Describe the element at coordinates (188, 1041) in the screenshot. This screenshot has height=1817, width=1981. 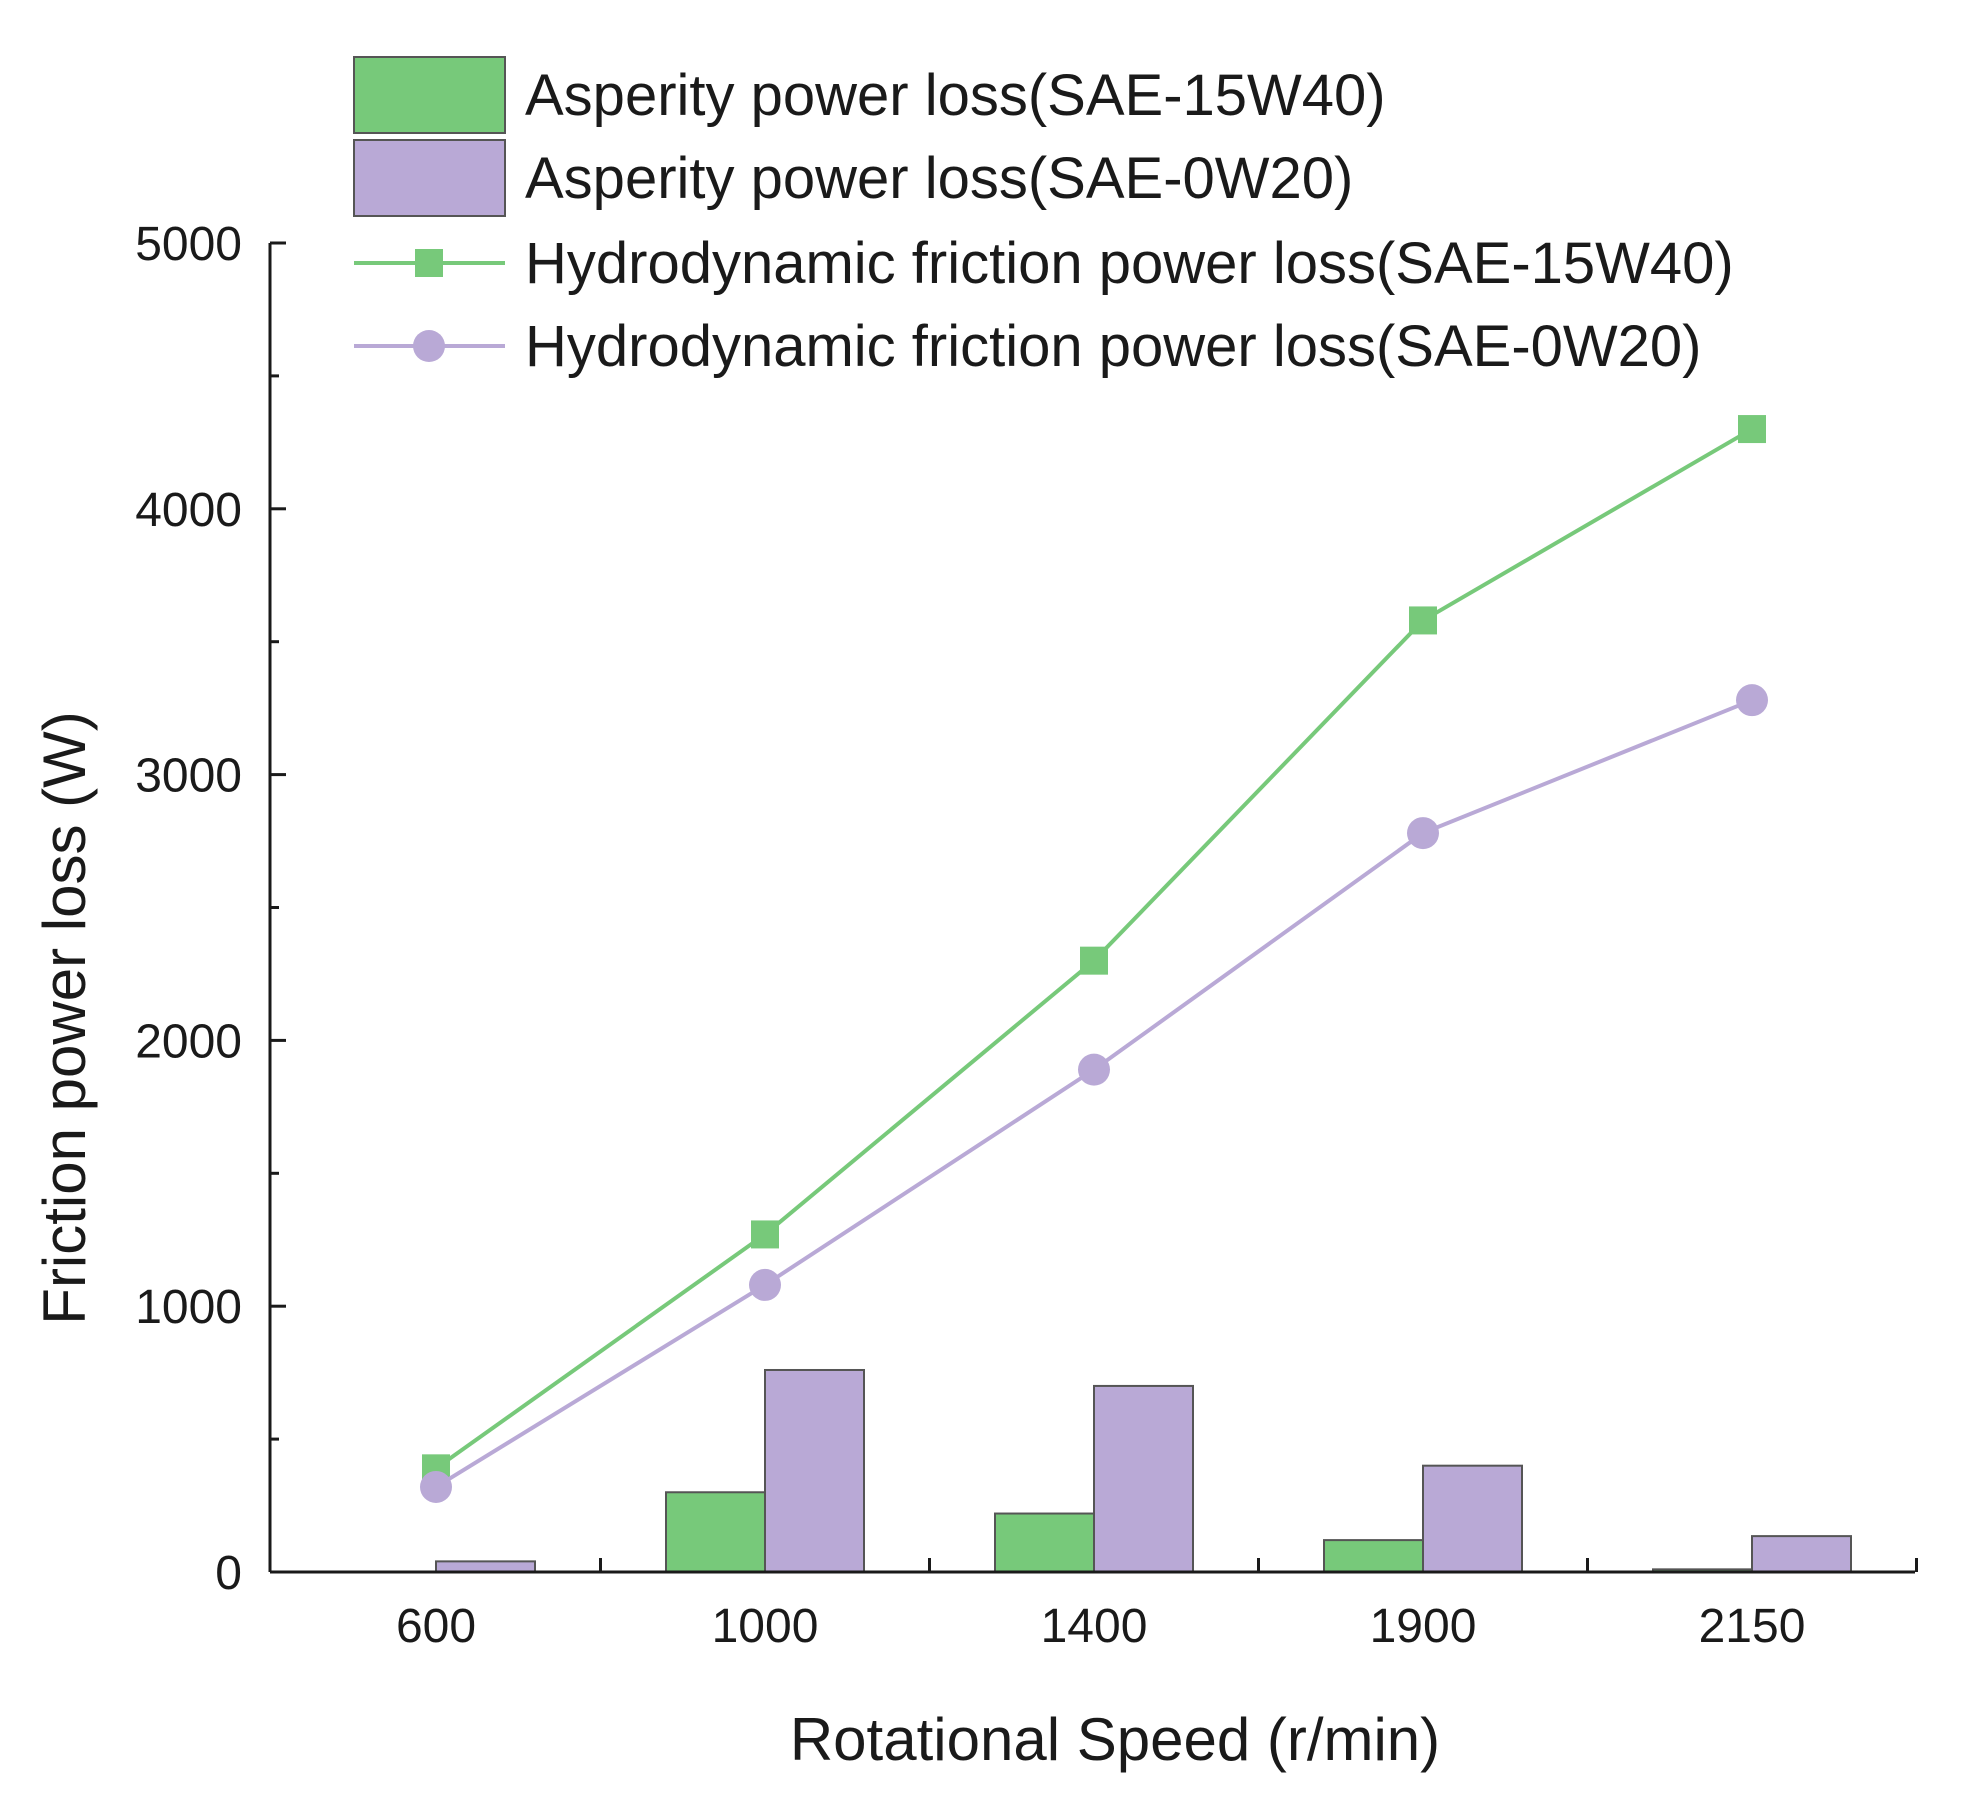
I see `y-tick-label: 2000` at that location.